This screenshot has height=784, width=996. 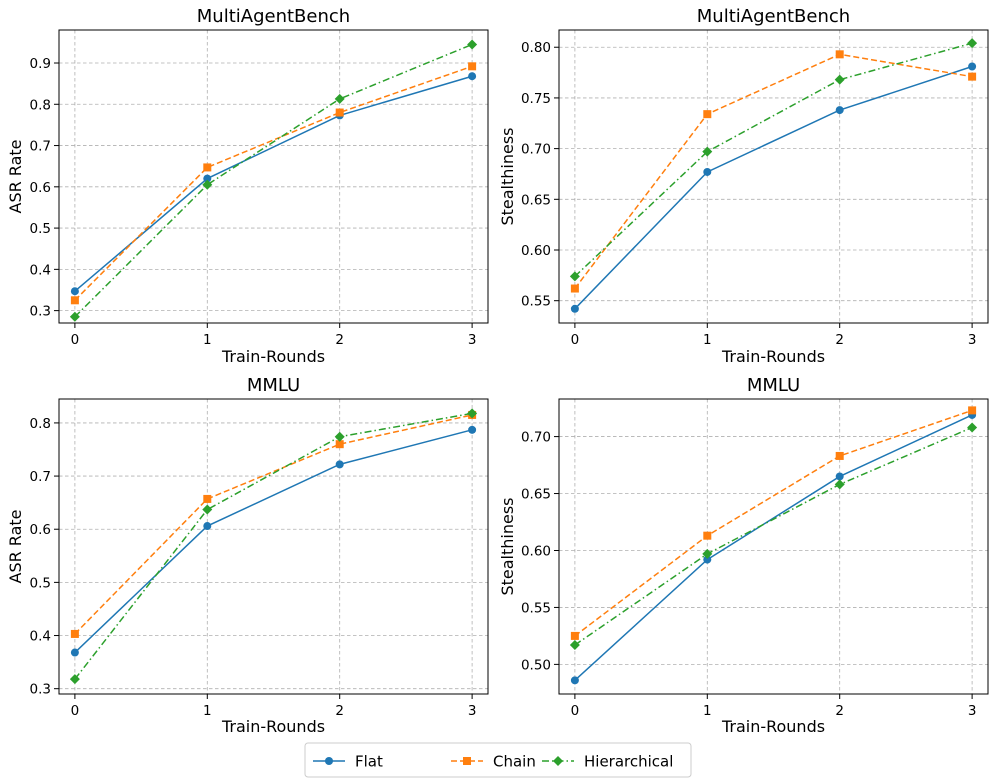 What do you see at coordinates (558, 761) in the screenshot?
I see `legend-marker-hierarchical` at bounding box center [558, 761].